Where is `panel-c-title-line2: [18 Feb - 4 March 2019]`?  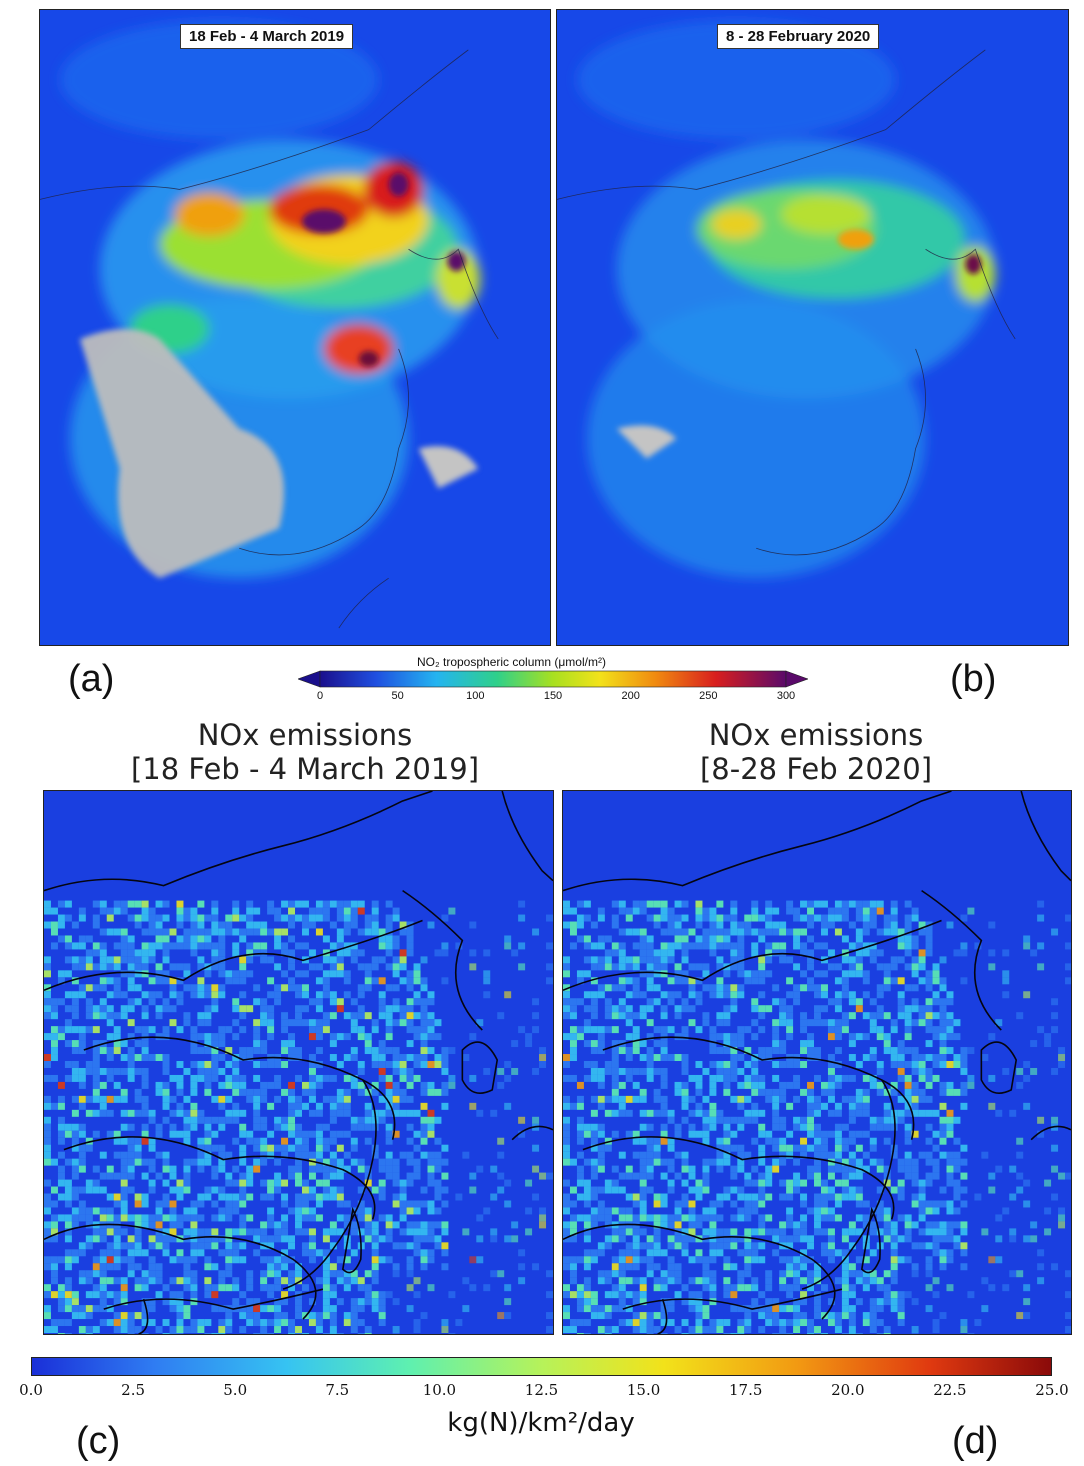
panel-c-title-line2: [18 Feb - 4 March 2019] is located at coordinates (305, 769).